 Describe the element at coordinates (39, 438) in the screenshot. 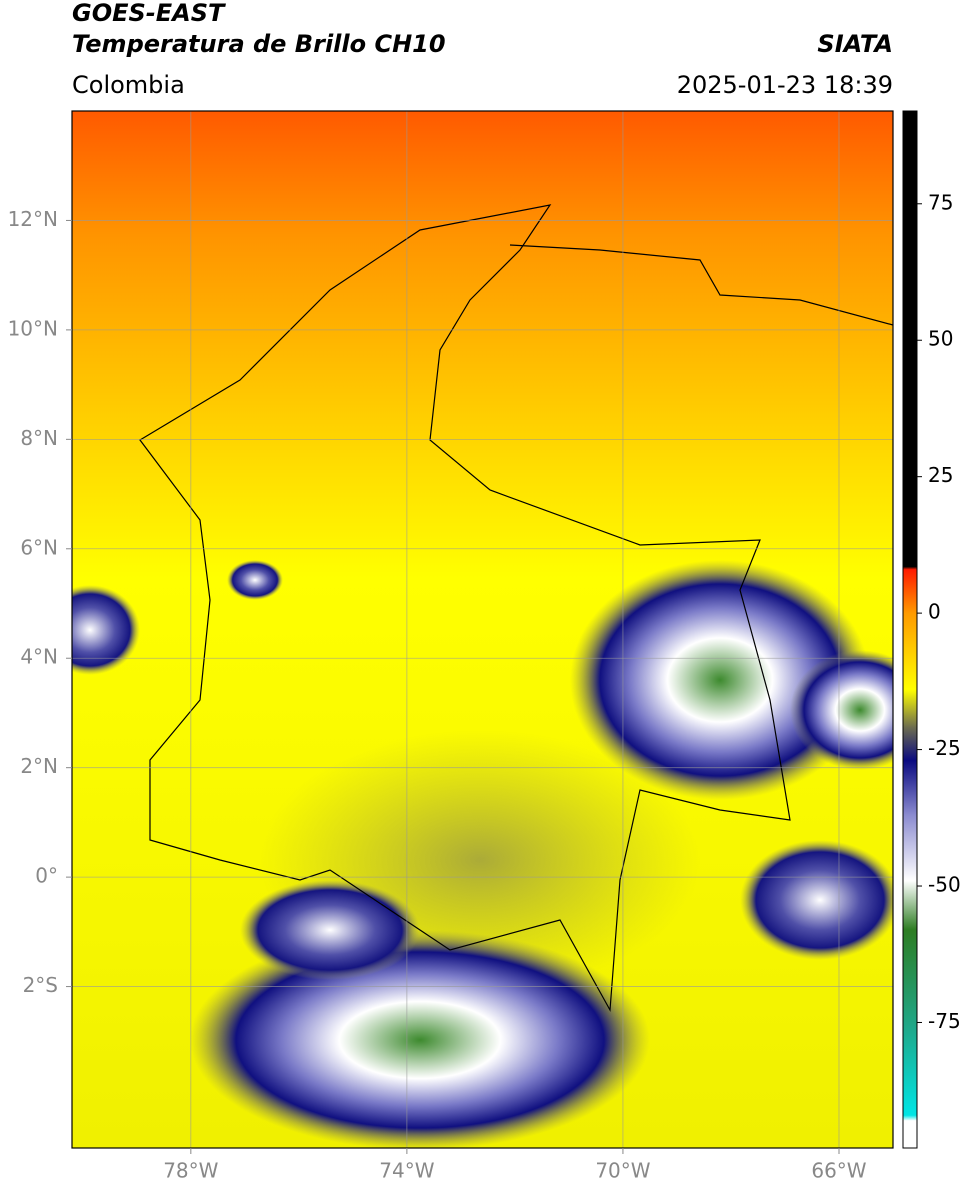

I see `y-tick-label: 8°N` at that location.